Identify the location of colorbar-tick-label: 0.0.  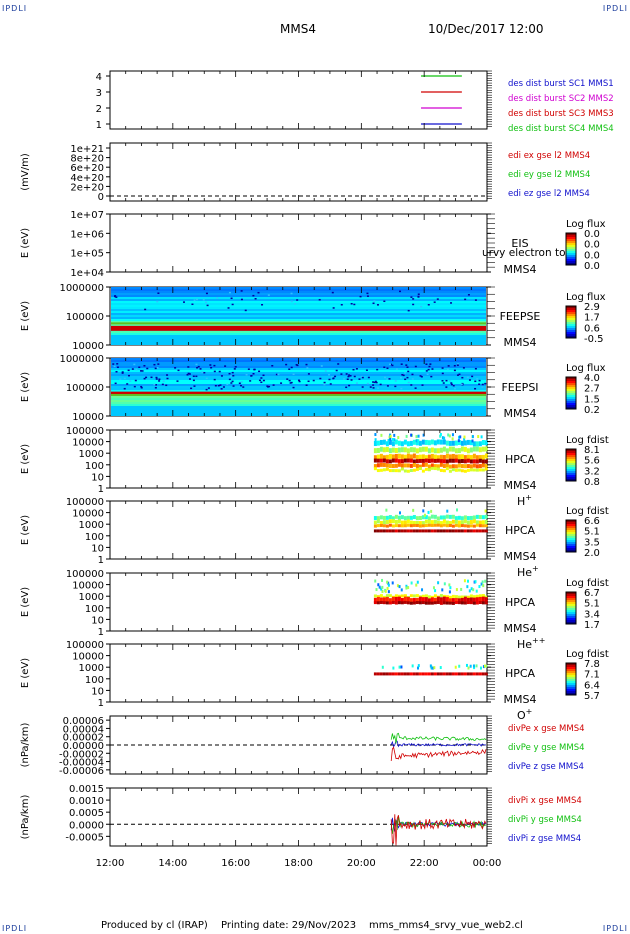
(592, 266).